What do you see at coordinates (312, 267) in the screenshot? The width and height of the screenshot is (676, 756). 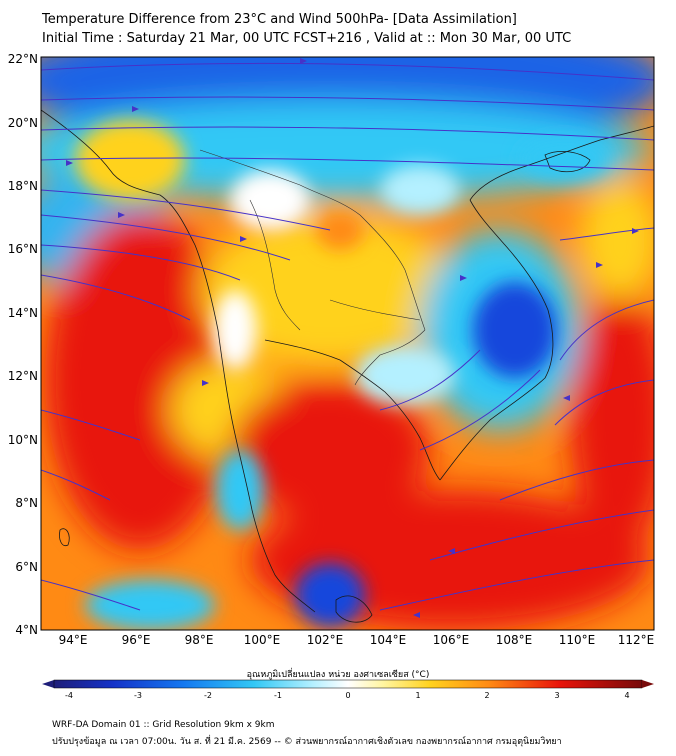 I see `country-borders` at bounding box center [312, 267].